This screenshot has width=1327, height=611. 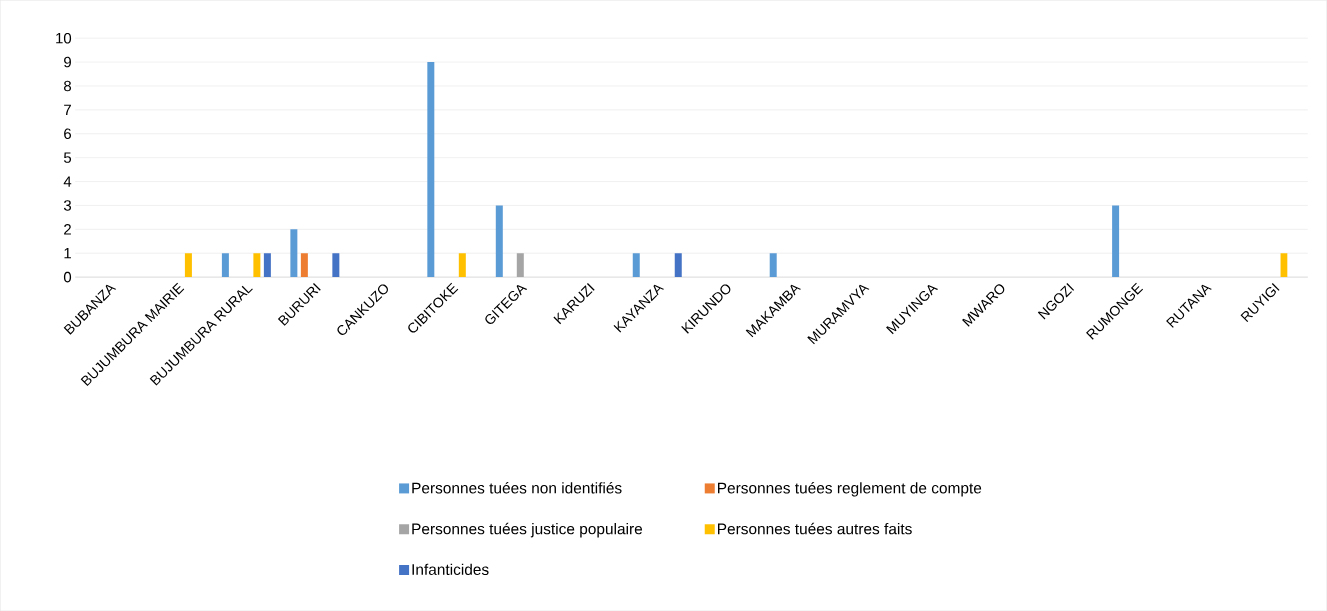 What do you see at coordinates (68, 86) in the screenshot?
I see `y-tick-label: 8` at bounding box center [68, 86].